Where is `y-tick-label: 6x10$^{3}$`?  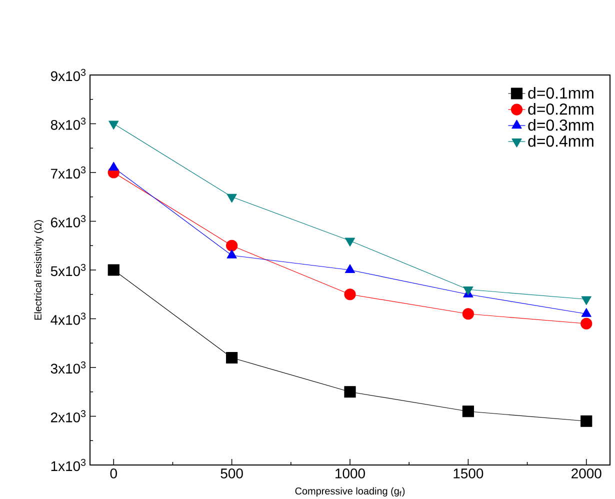 y-tick-label: 6x10$^{3}$ is located at coordinates (68, 221).